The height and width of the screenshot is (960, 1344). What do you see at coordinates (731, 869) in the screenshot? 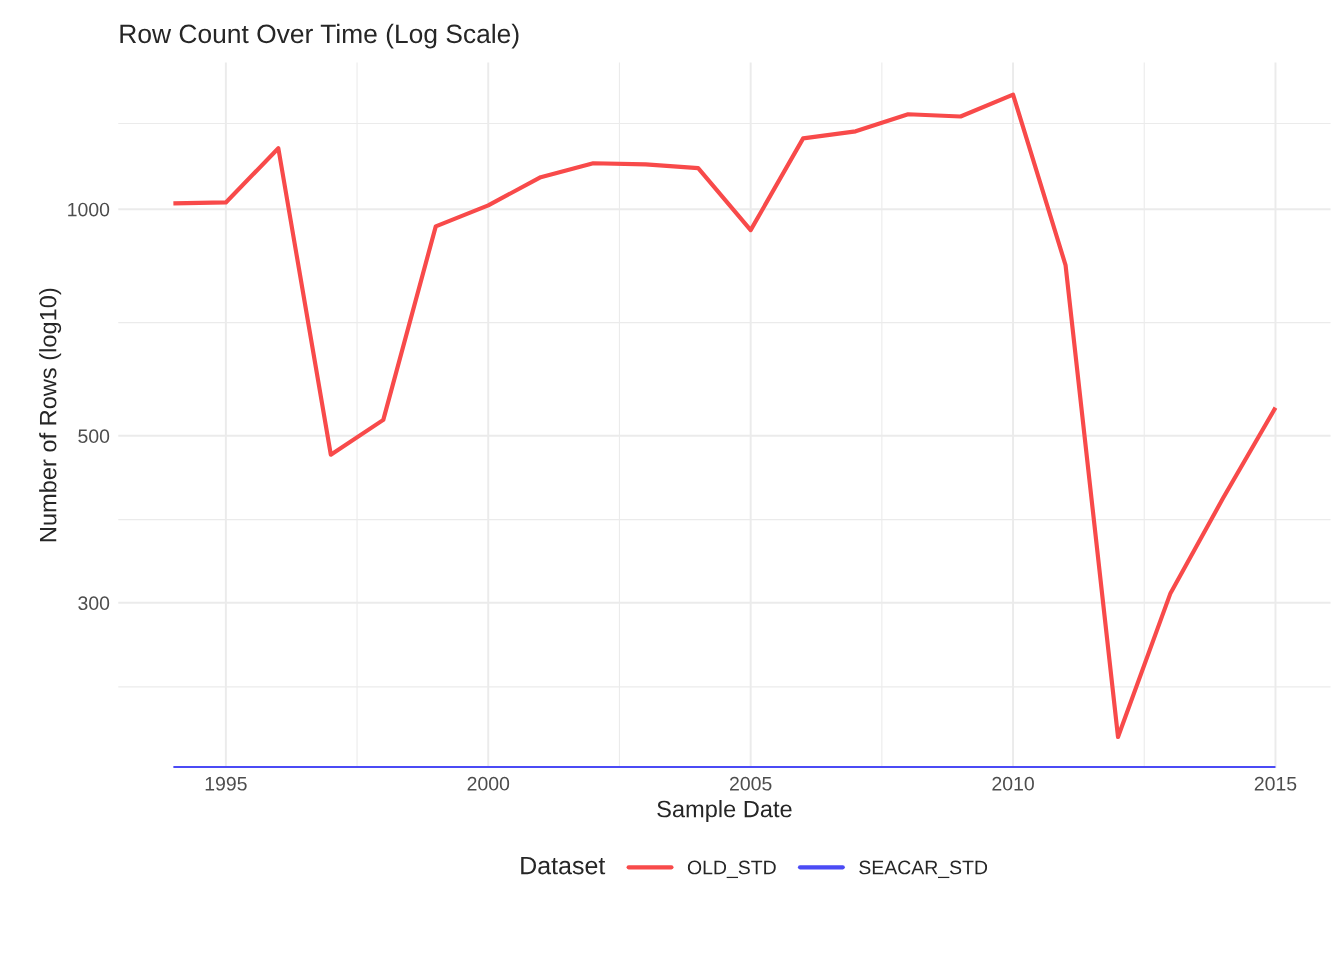
I see `legend-label: OLD_STD` at bounding box center [731, 869].